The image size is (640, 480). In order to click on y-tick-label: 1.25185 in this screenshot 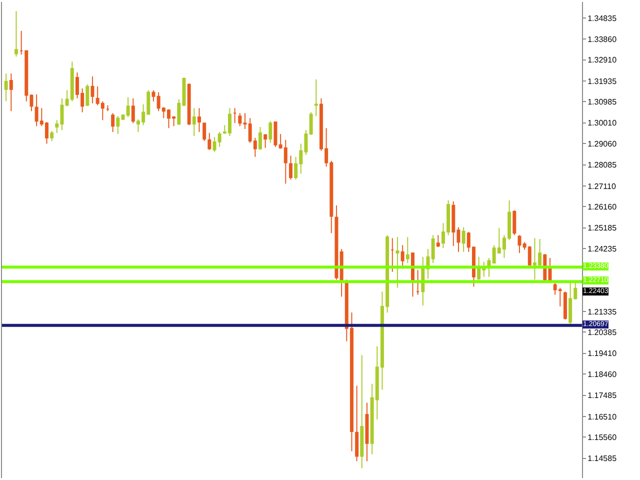, I will do `click(603, 228)`.